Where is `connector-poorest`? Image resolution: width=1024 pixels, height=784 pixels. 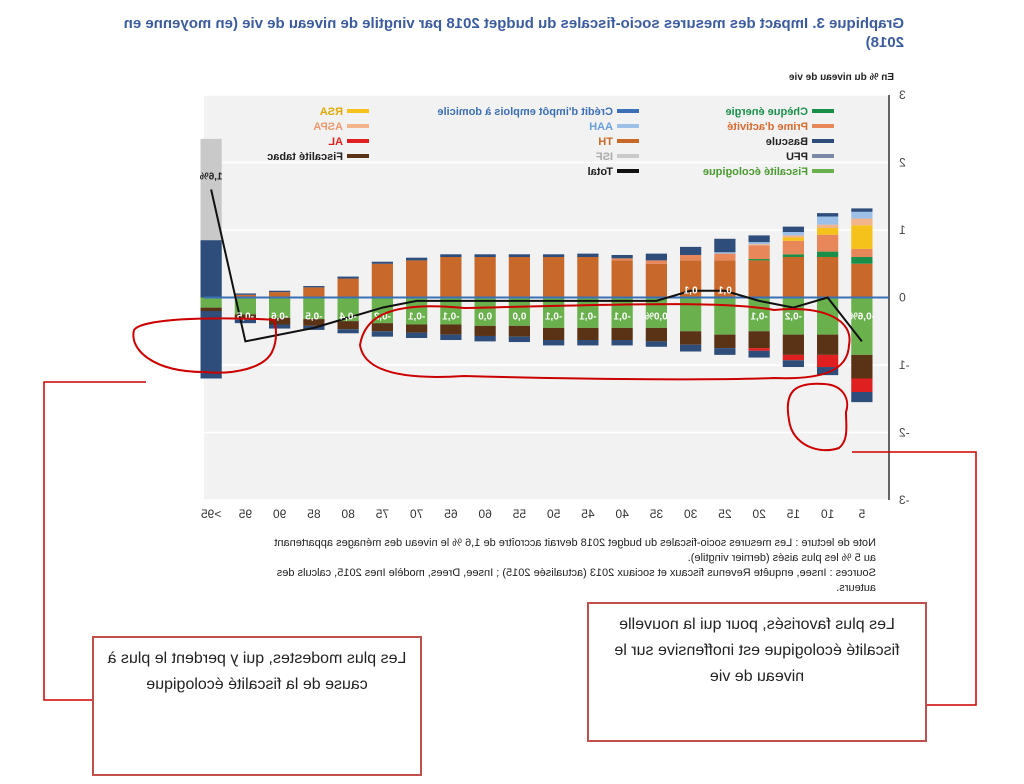
connector-poorest is located at coordinates (914, 578).